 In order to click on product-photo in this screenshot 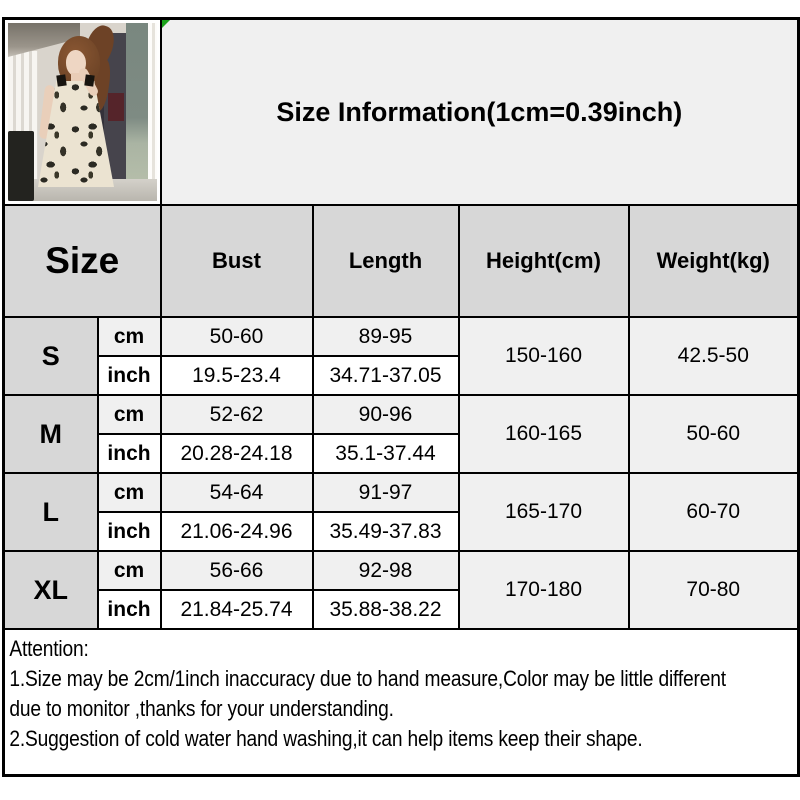, I will do `click(82, 112)`.